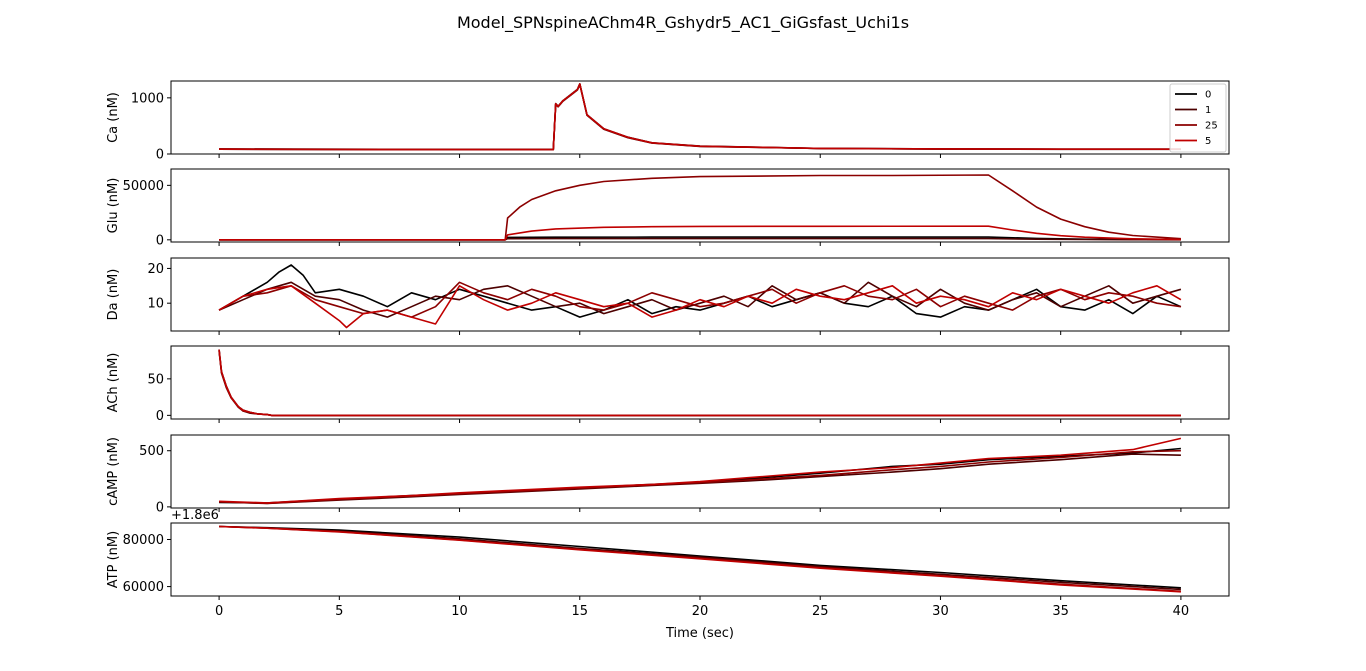  What do you see at coordinates (113, 117) in the screenshot?
I see `y-axis-label: Ca (nM)` at bounding box center [113, 117].